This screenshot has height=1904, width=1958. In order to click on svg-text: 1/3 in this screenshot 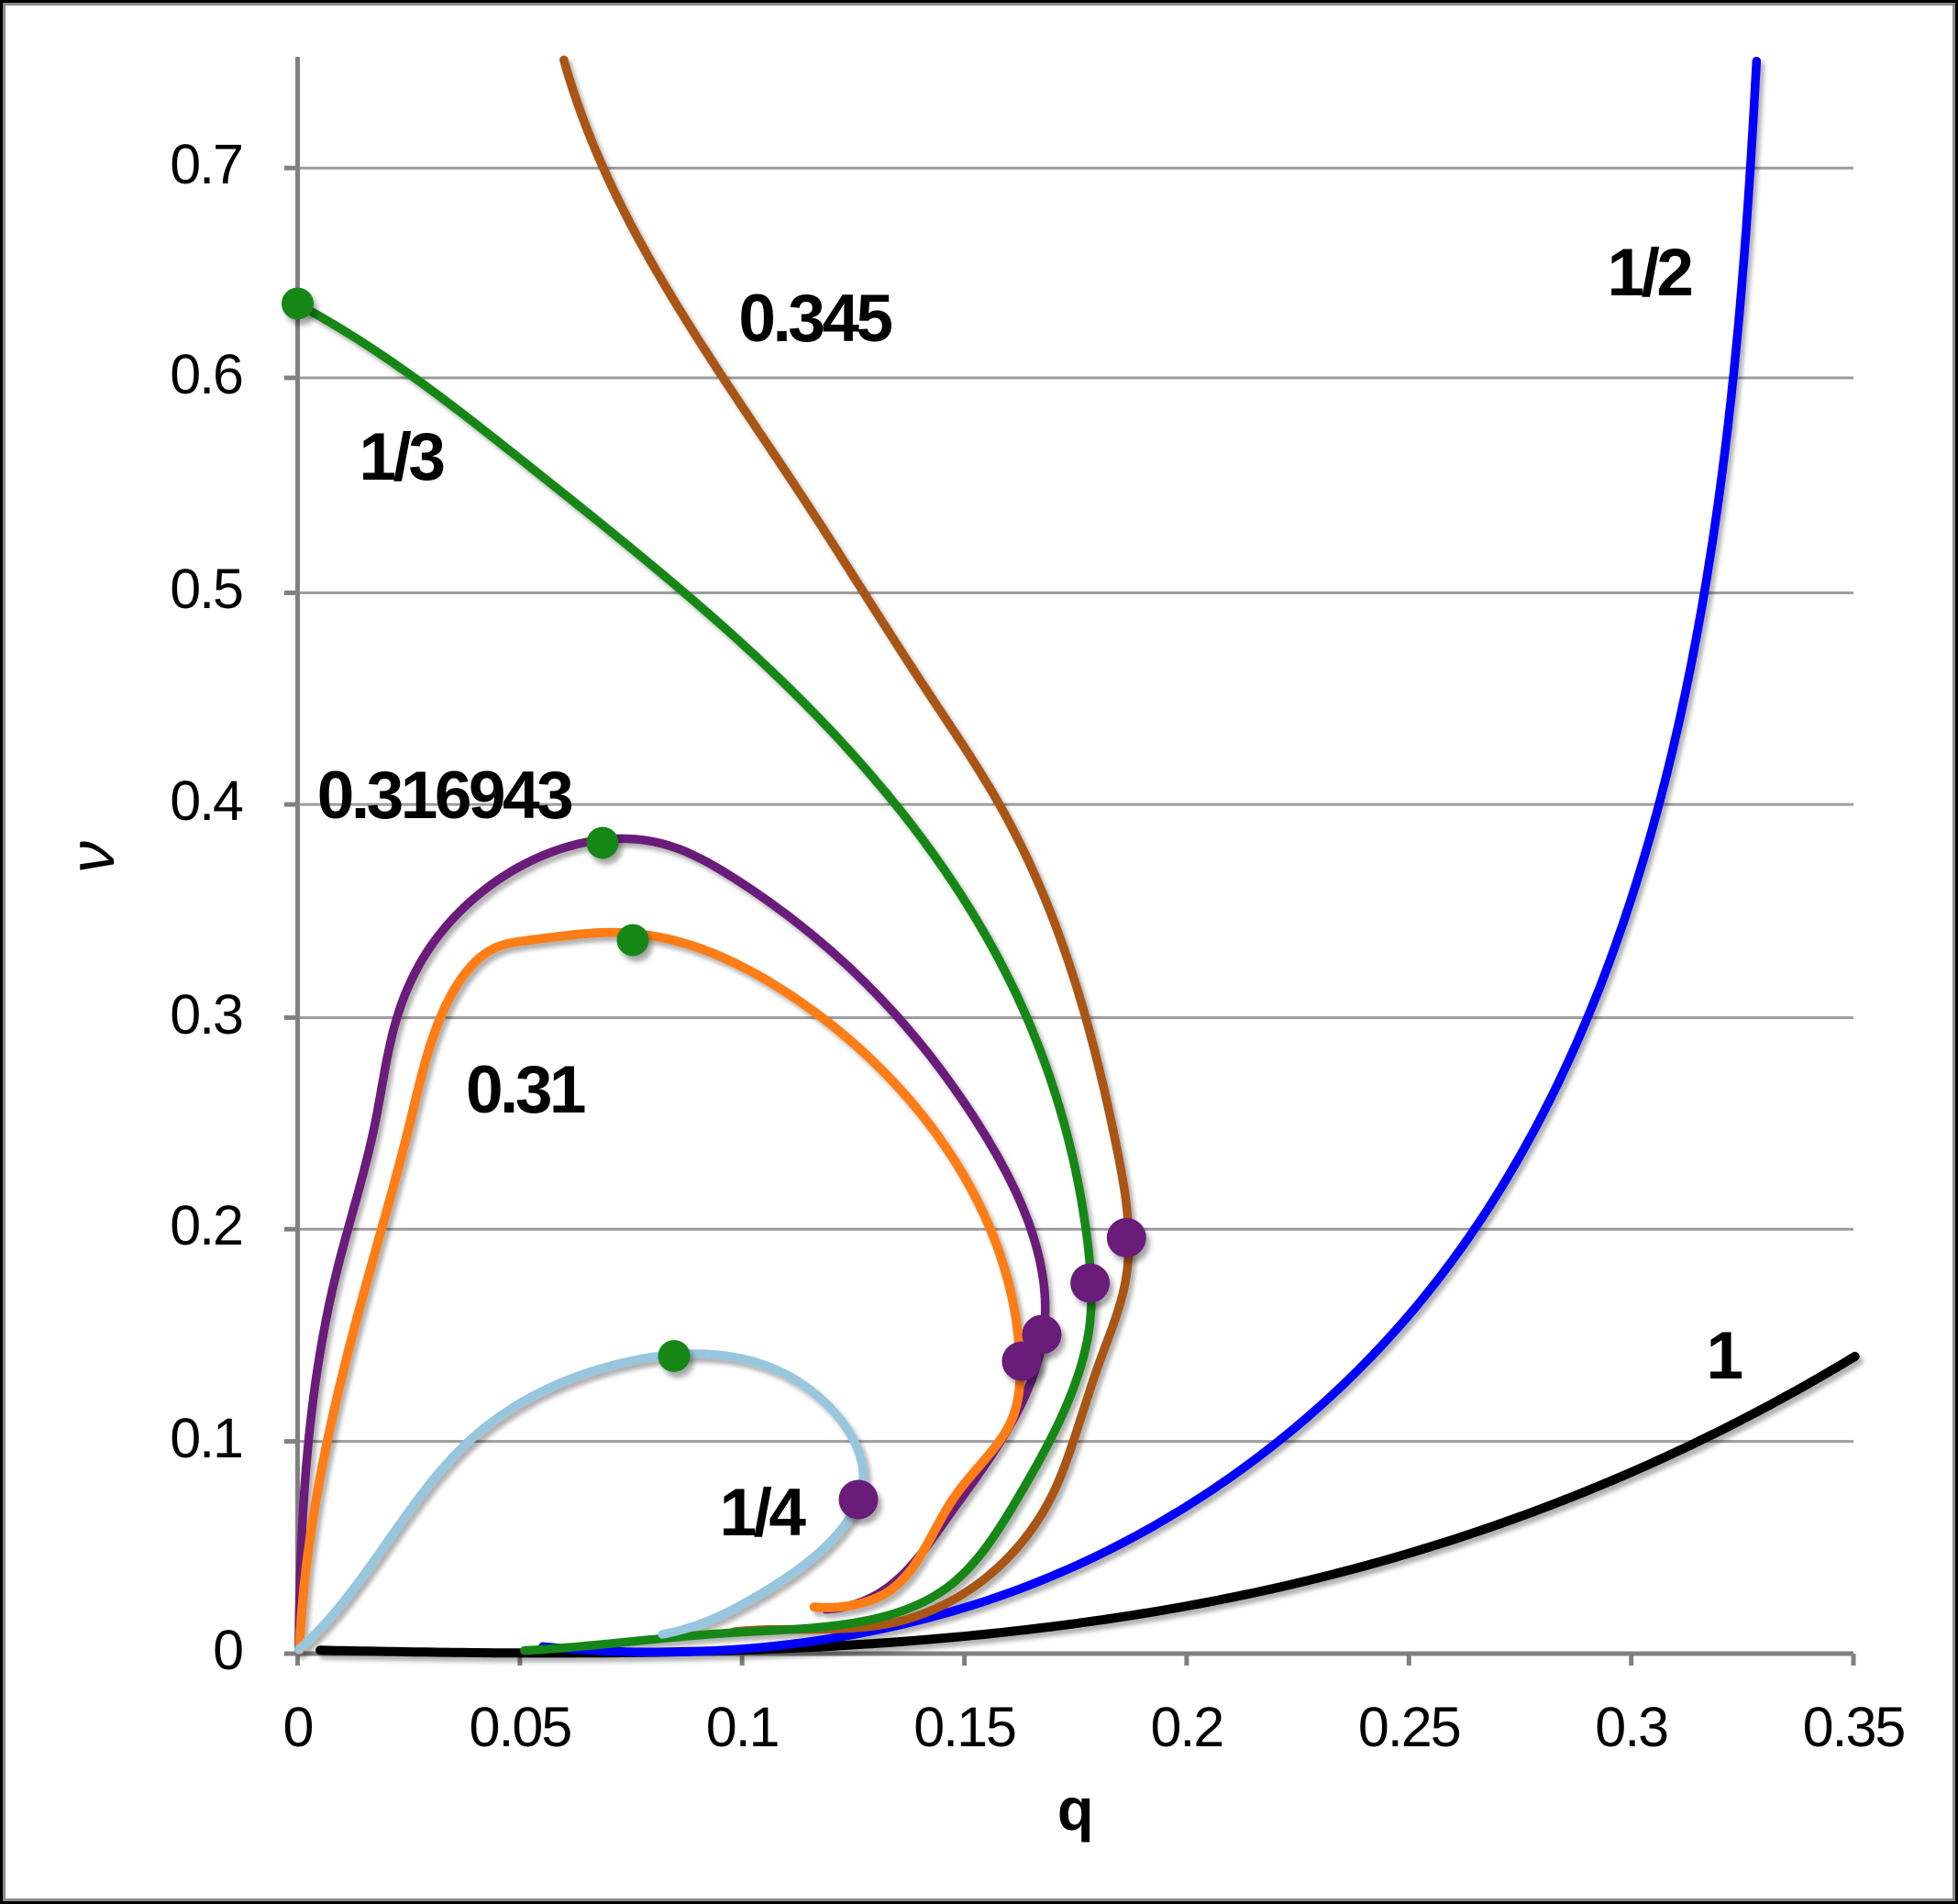, I will do `click(402, 457)`.